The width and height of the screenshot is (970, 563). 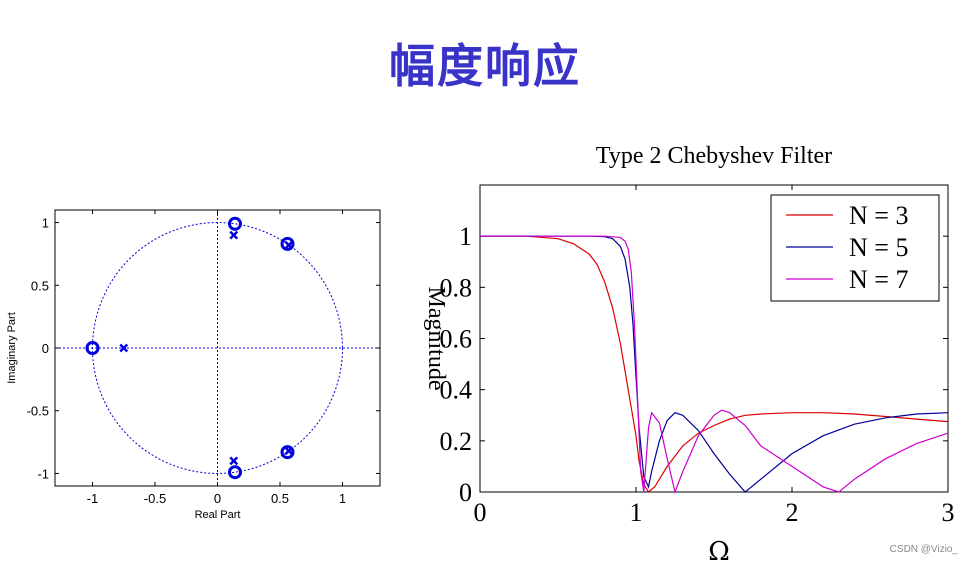 What do you see at coordinates (43, 473) in the screenshot?
I see `y-tick-label: -1` at bounding box center [43, 473].